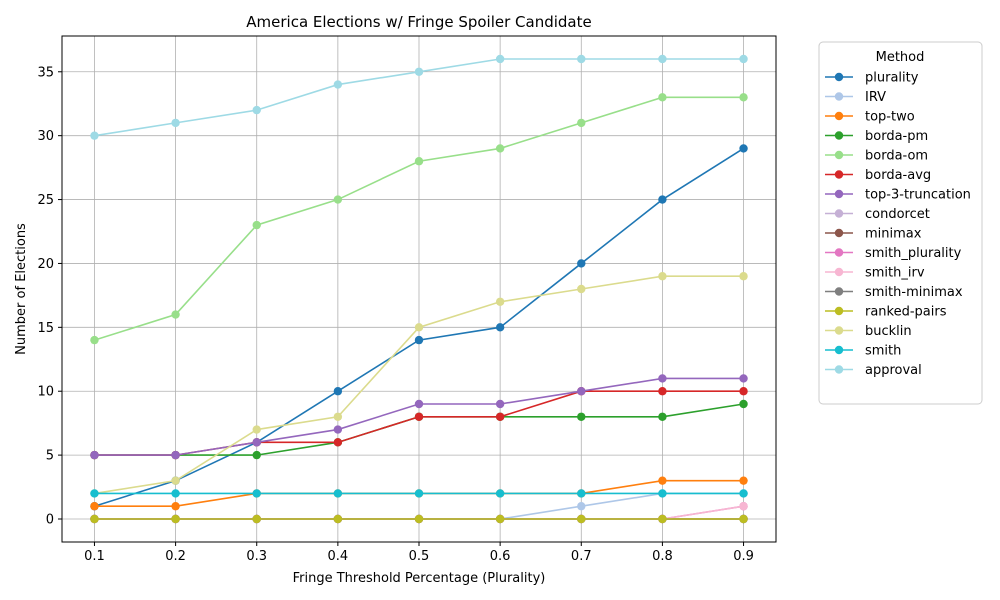 Image resolution: width=1000 pixels, height=600 pixels. What do you see at coordinates (918, 195) in the screenshot?
I see `legend-label: top-3-truncation` at bounding box center [918, 195].